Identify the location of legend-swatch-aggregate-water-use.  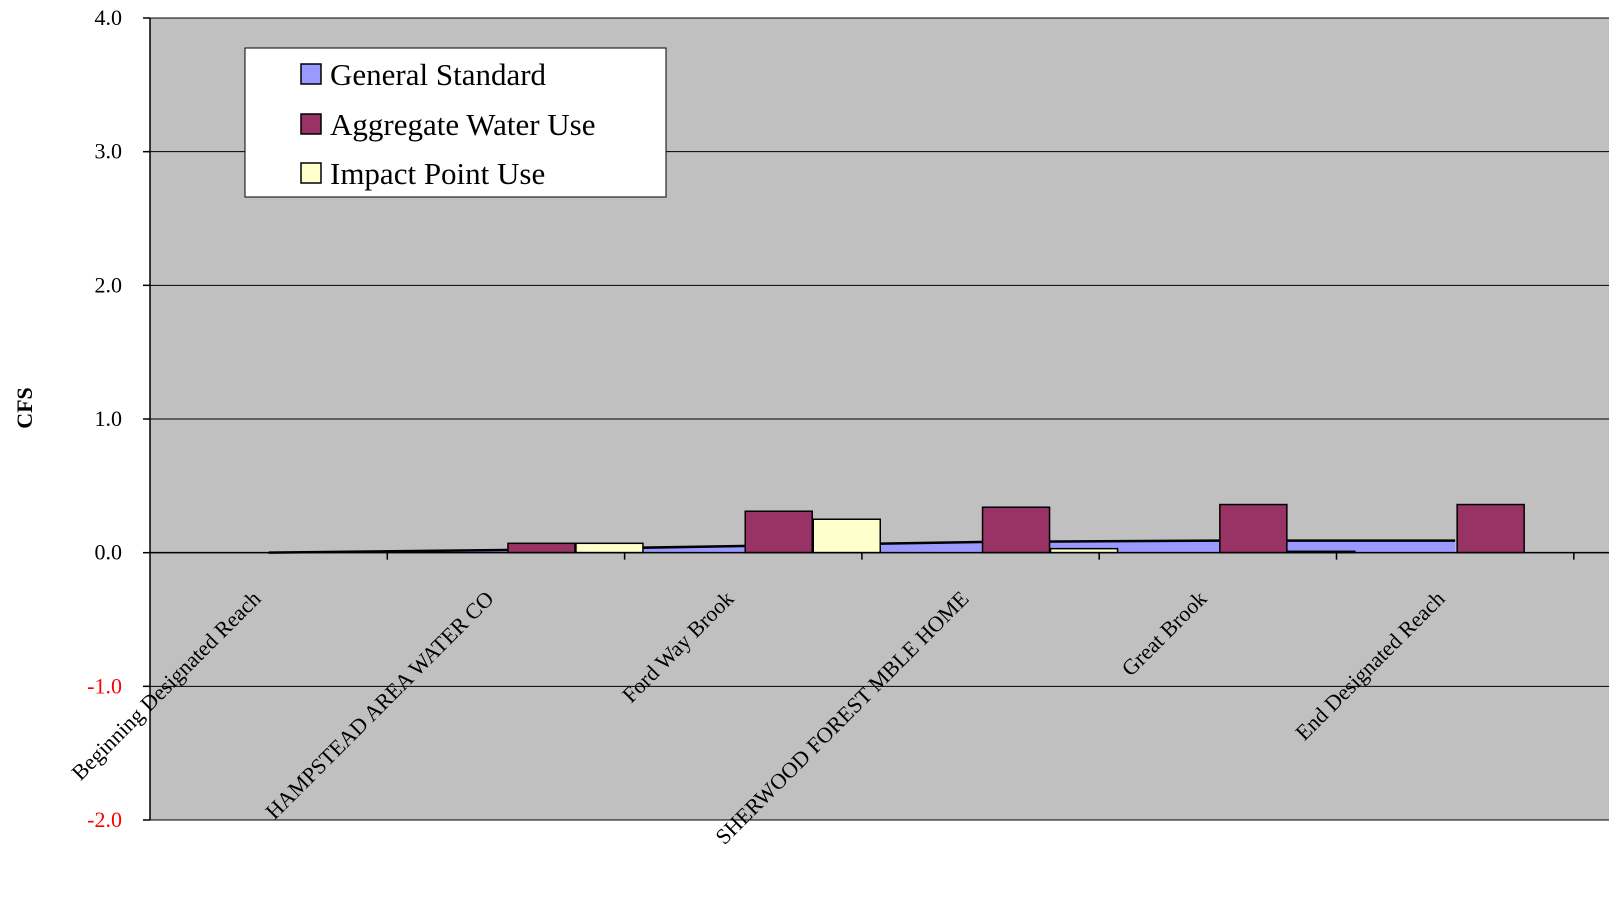
(311, 124).